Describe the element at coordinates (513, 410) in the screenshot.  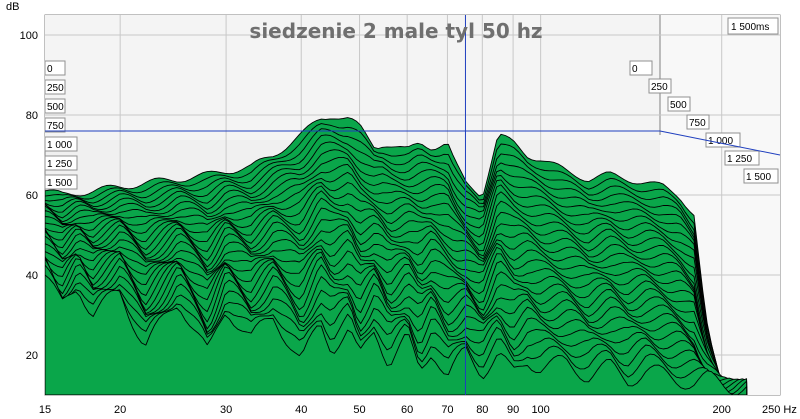
I see `x-tick-label: 90` at that location.